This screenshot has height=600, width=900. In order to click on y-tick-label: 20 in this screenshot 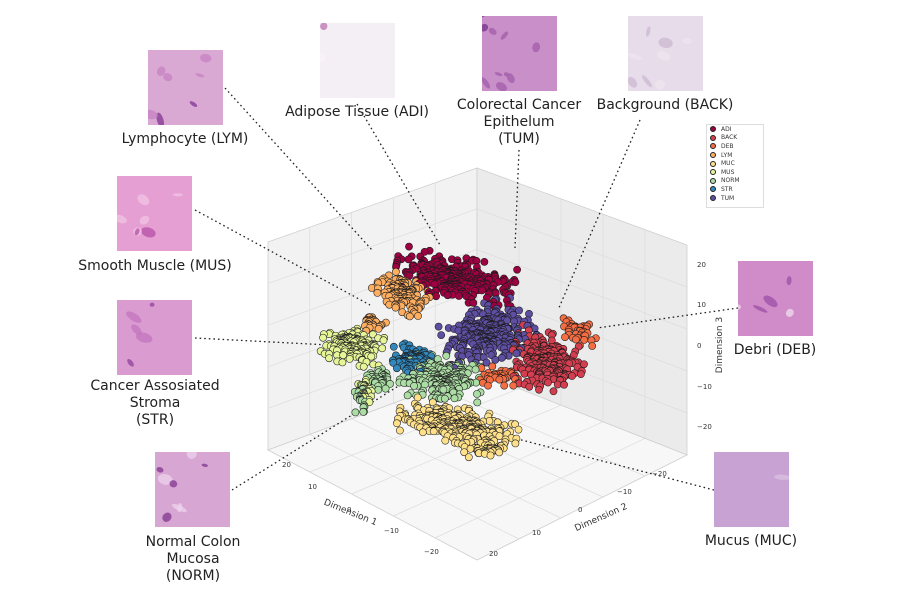, I will do `click(493, 554)`.